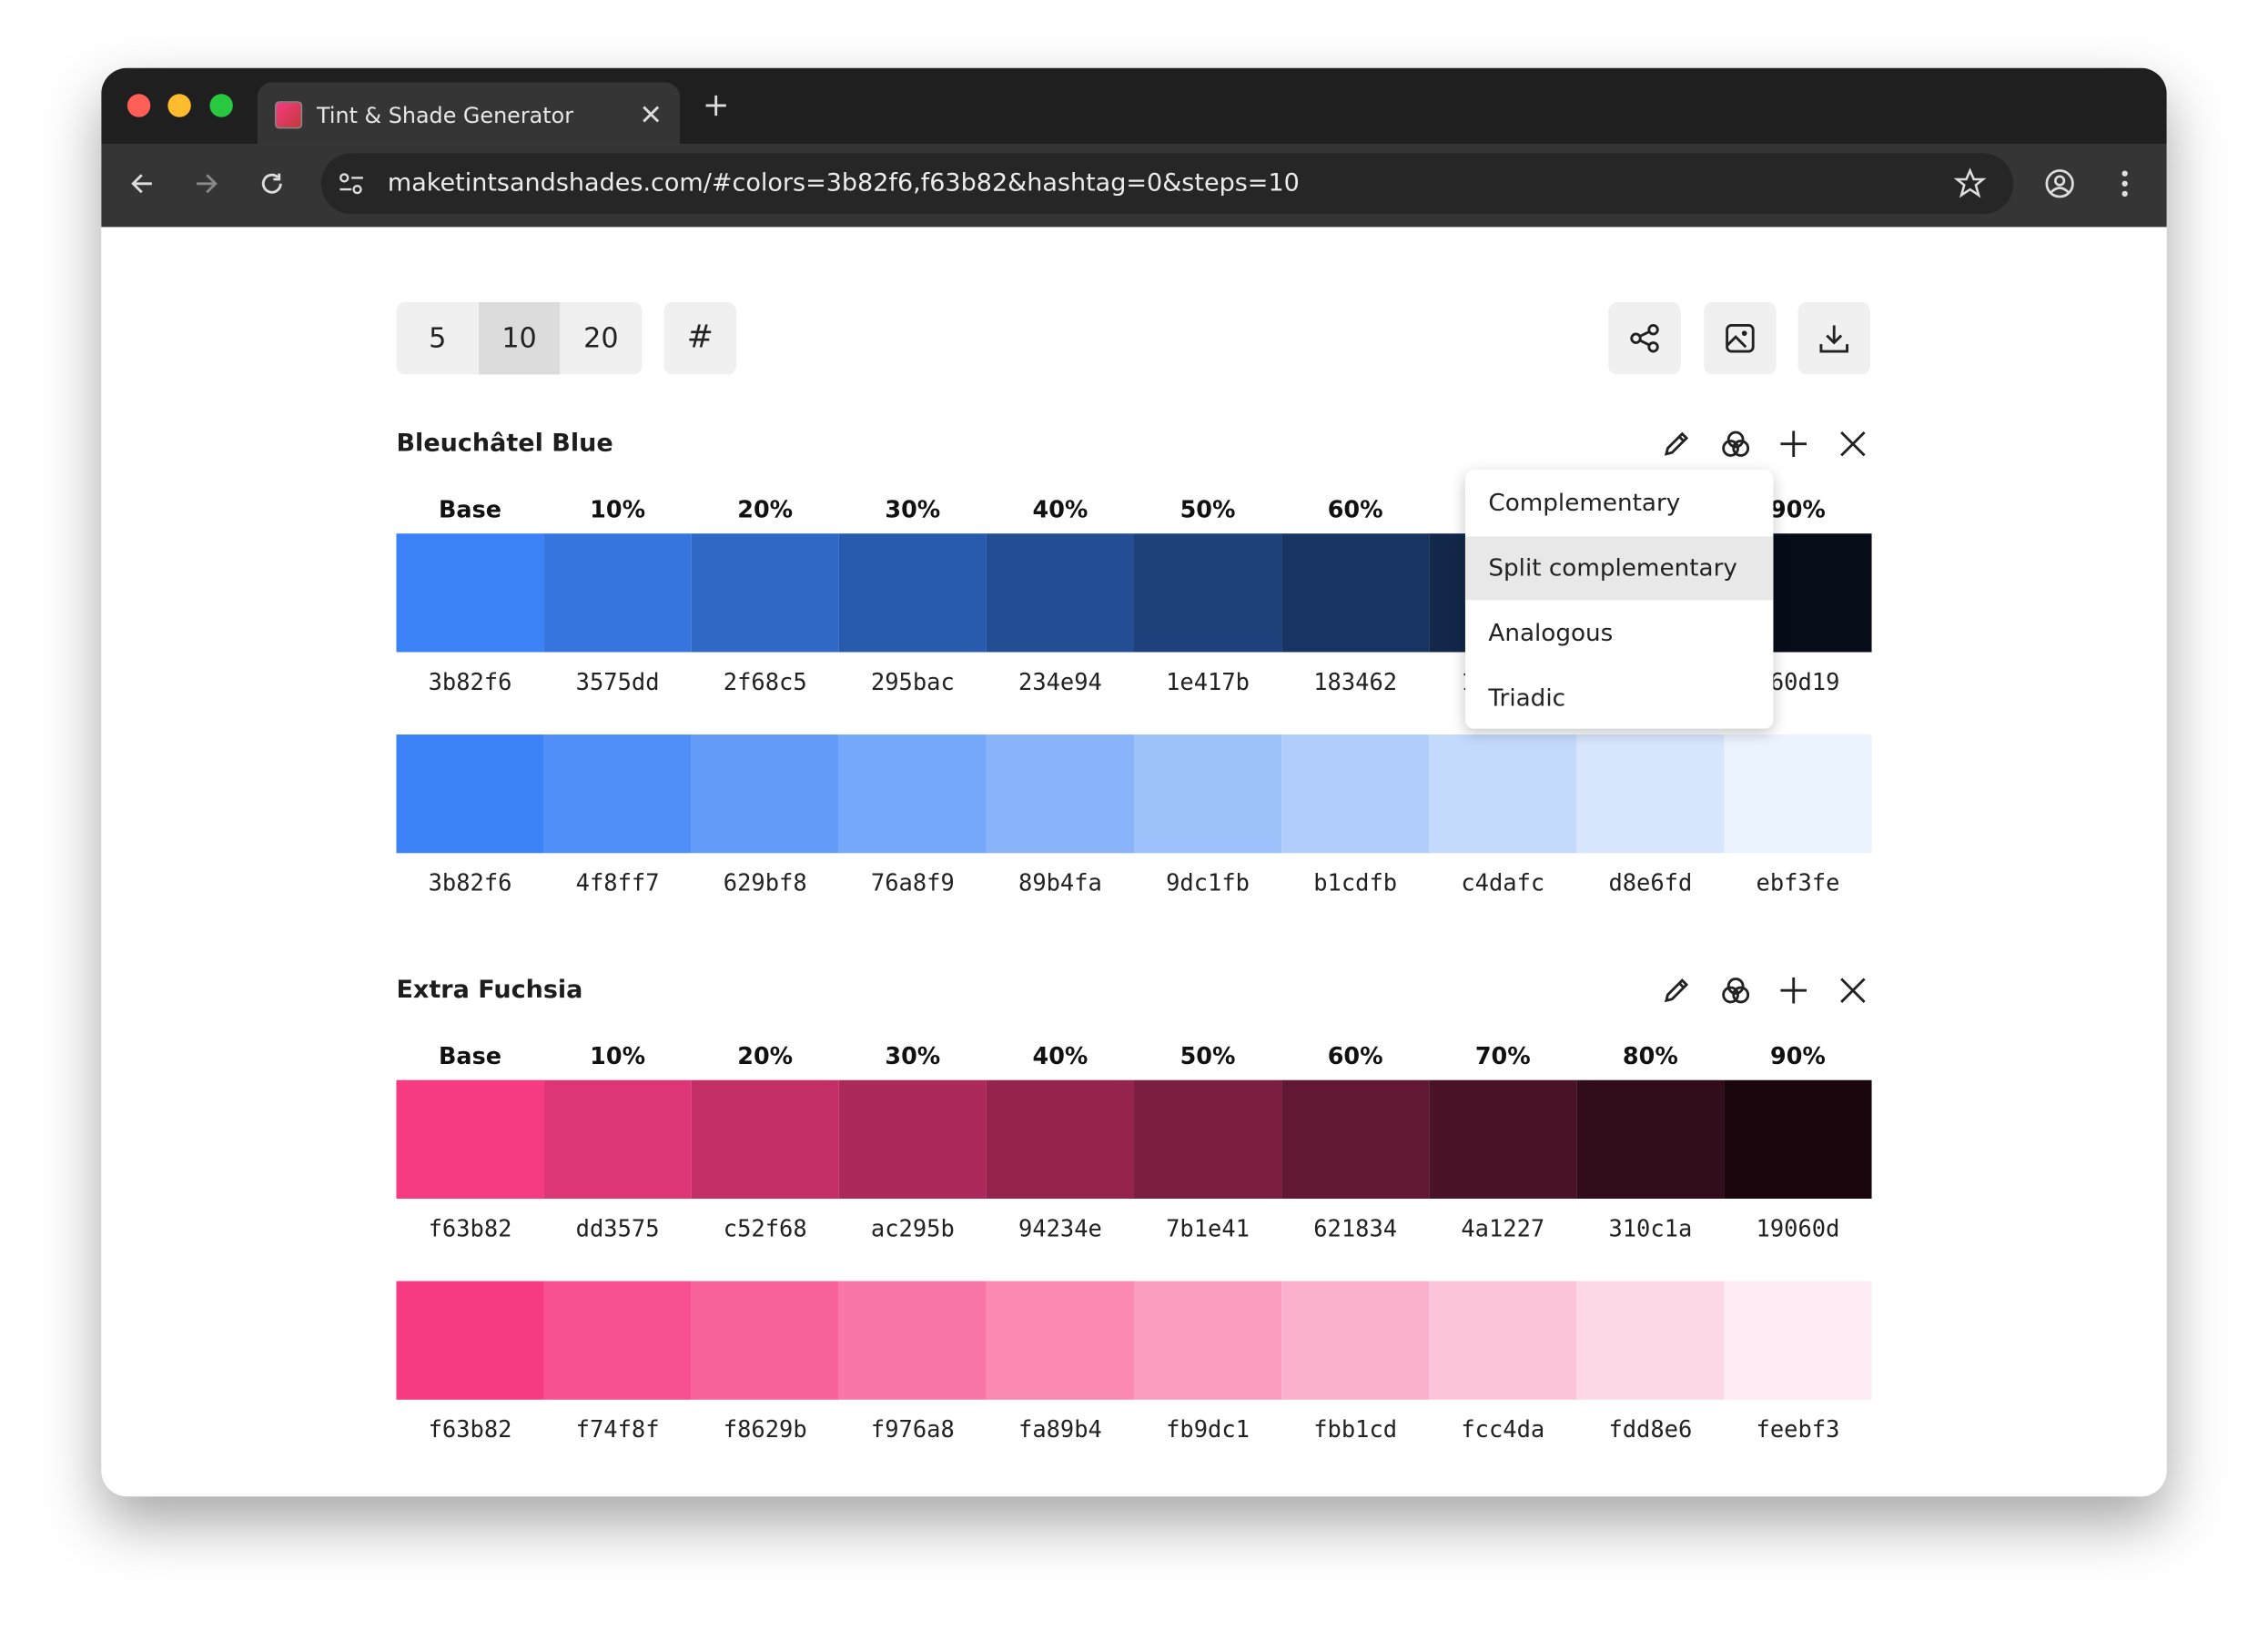 Image resolution: width=2268 pixels, height=1631 pixels. What do you see at coordinates (1060, 1056) in the screenshot?
I see `step-header: 40%` at bounding box center [1060, 1056].